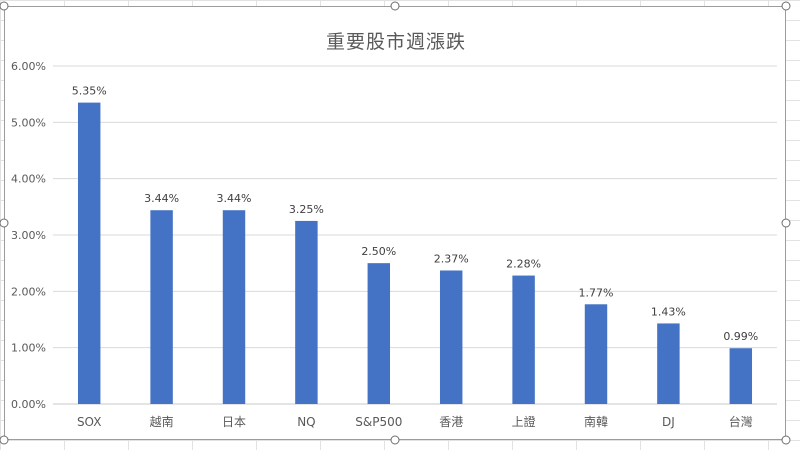  Describe the element at coordinates (523, 264) in the screenshot. I see `data-label: 2.28%` at that location.